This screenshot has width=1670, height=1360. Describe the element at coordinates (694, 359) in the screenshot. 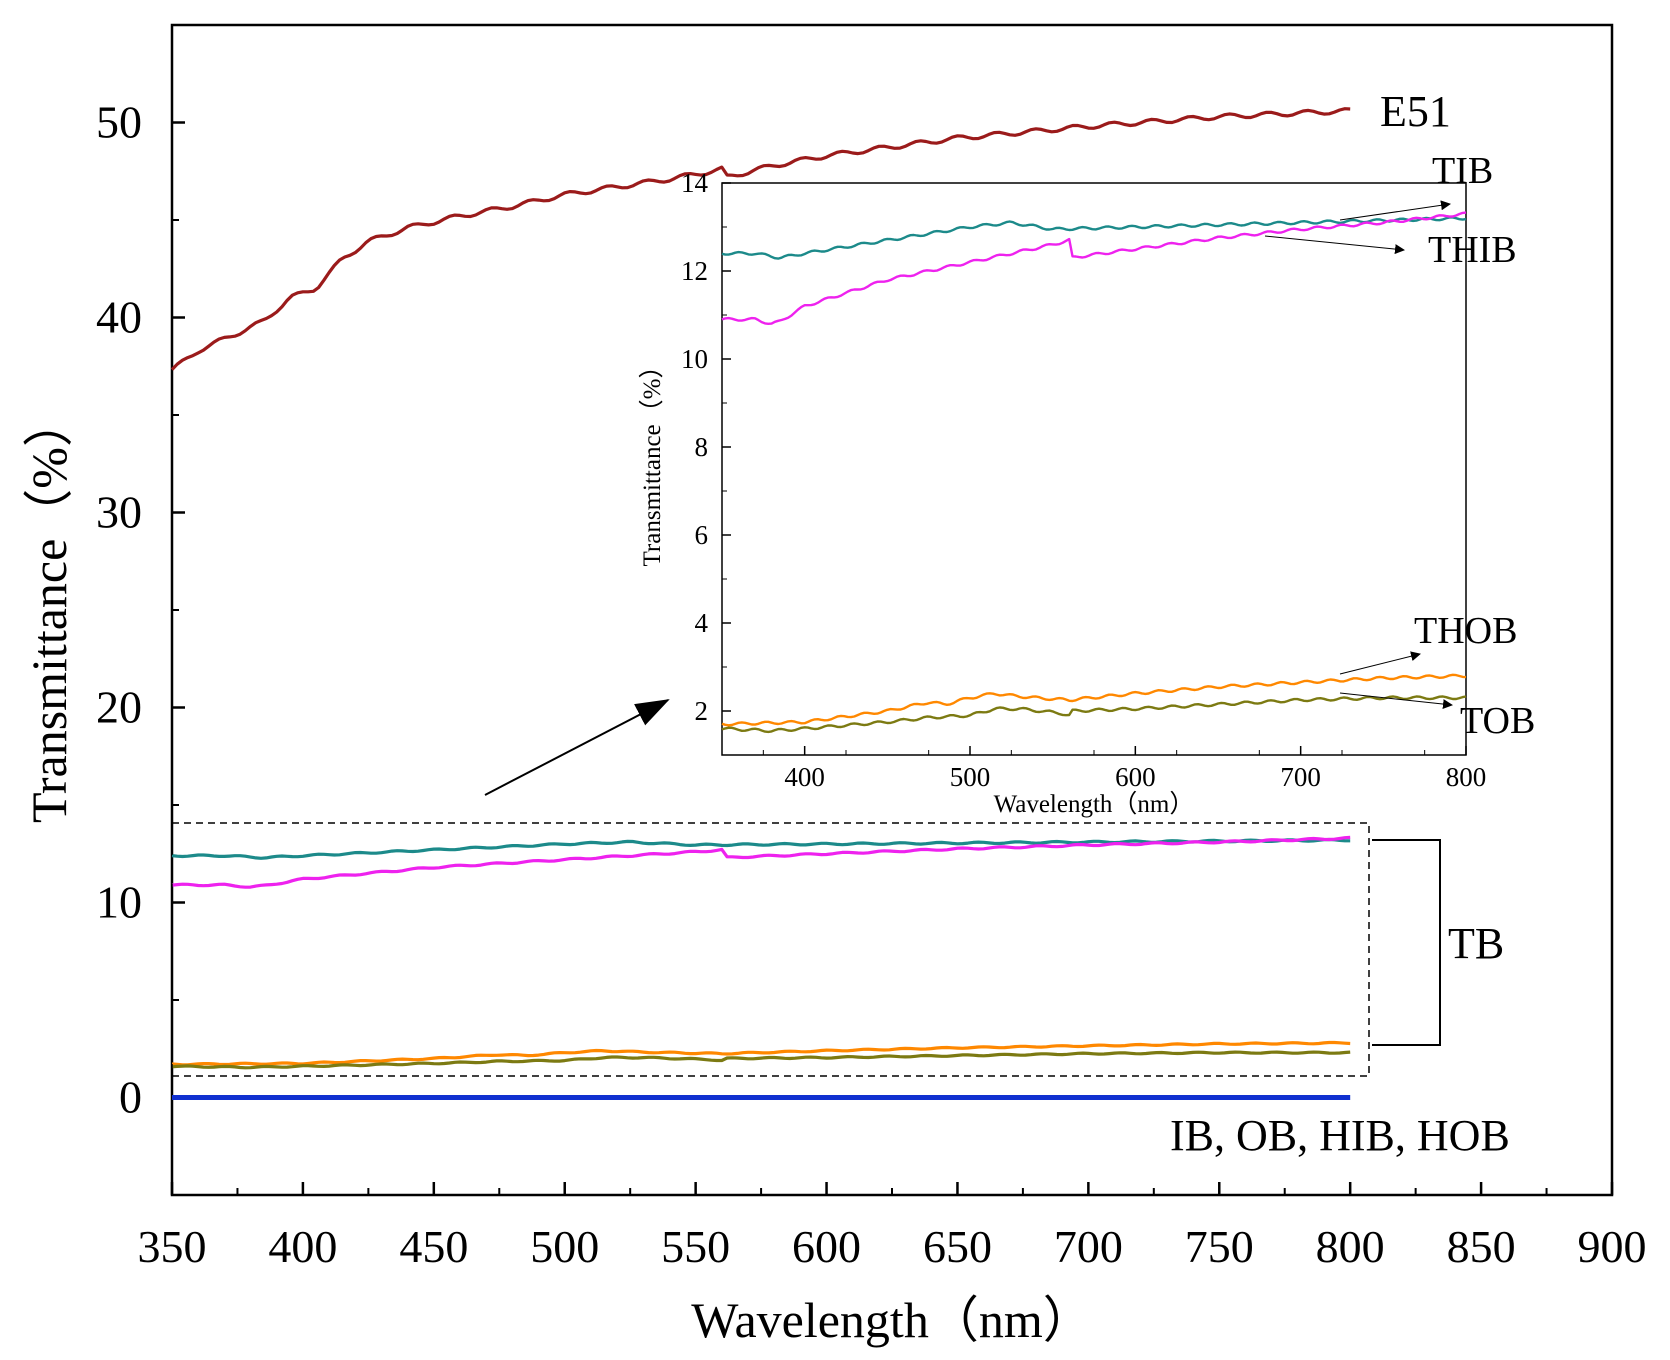

I see `inset-y-tick-label: 10` at that location.